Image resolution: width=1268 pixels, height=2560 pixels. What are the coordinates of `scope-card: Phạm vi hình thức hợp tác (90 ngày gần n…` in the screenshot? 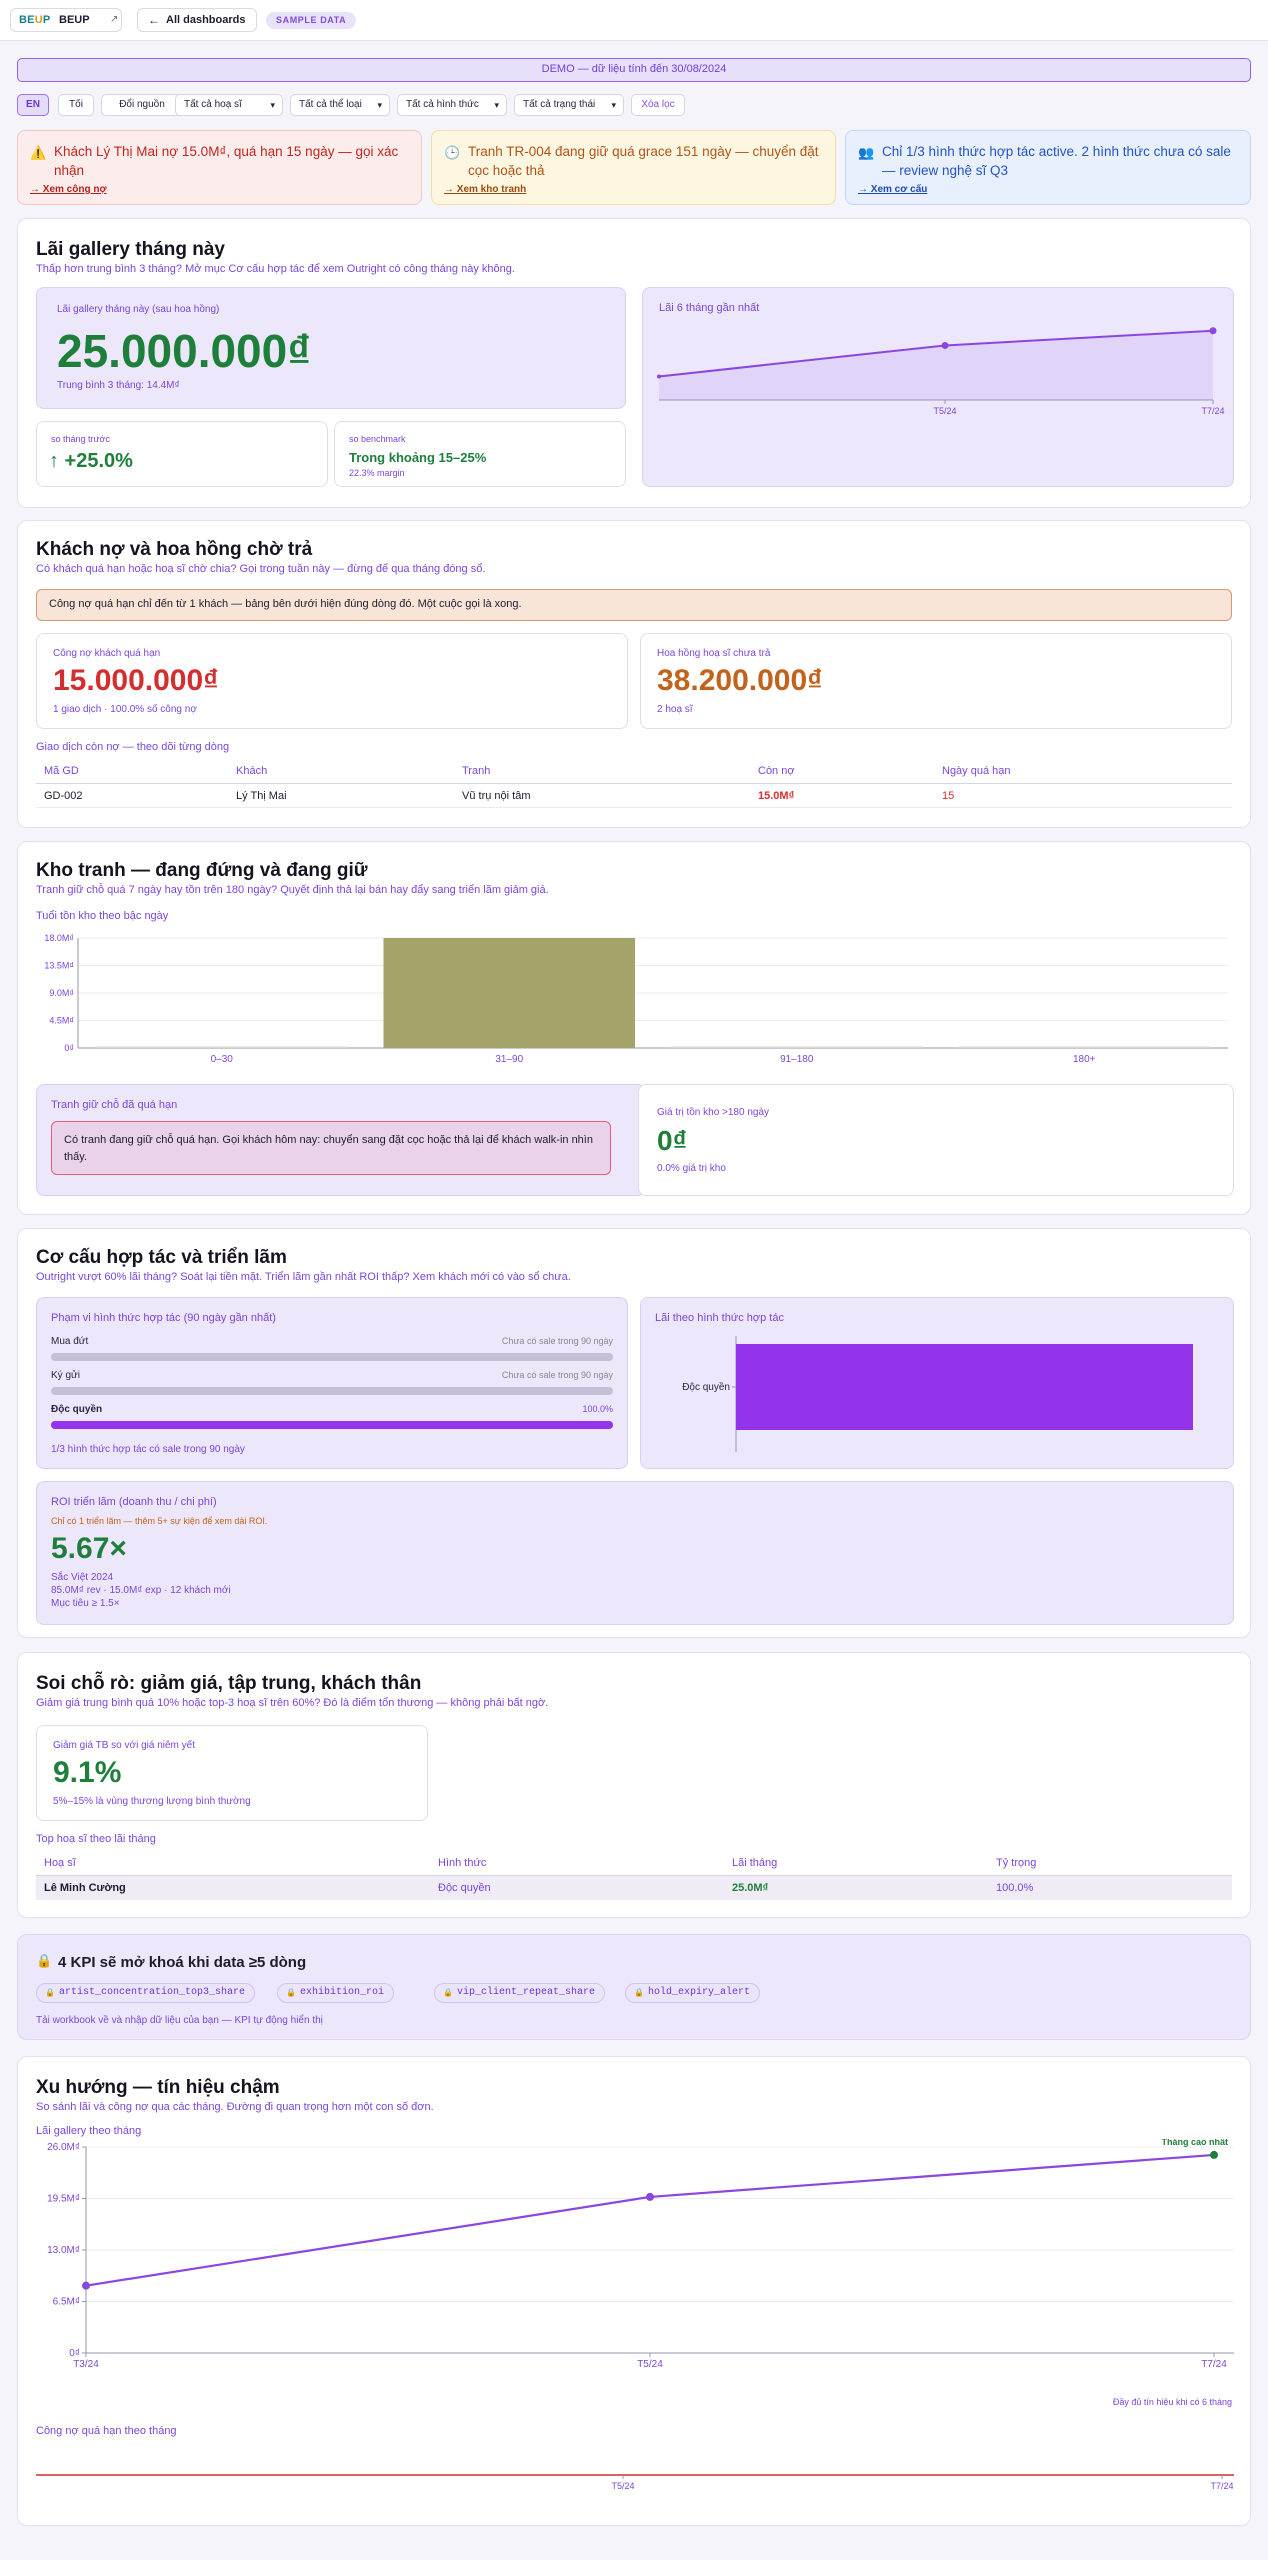 It's located at (332, 1383).